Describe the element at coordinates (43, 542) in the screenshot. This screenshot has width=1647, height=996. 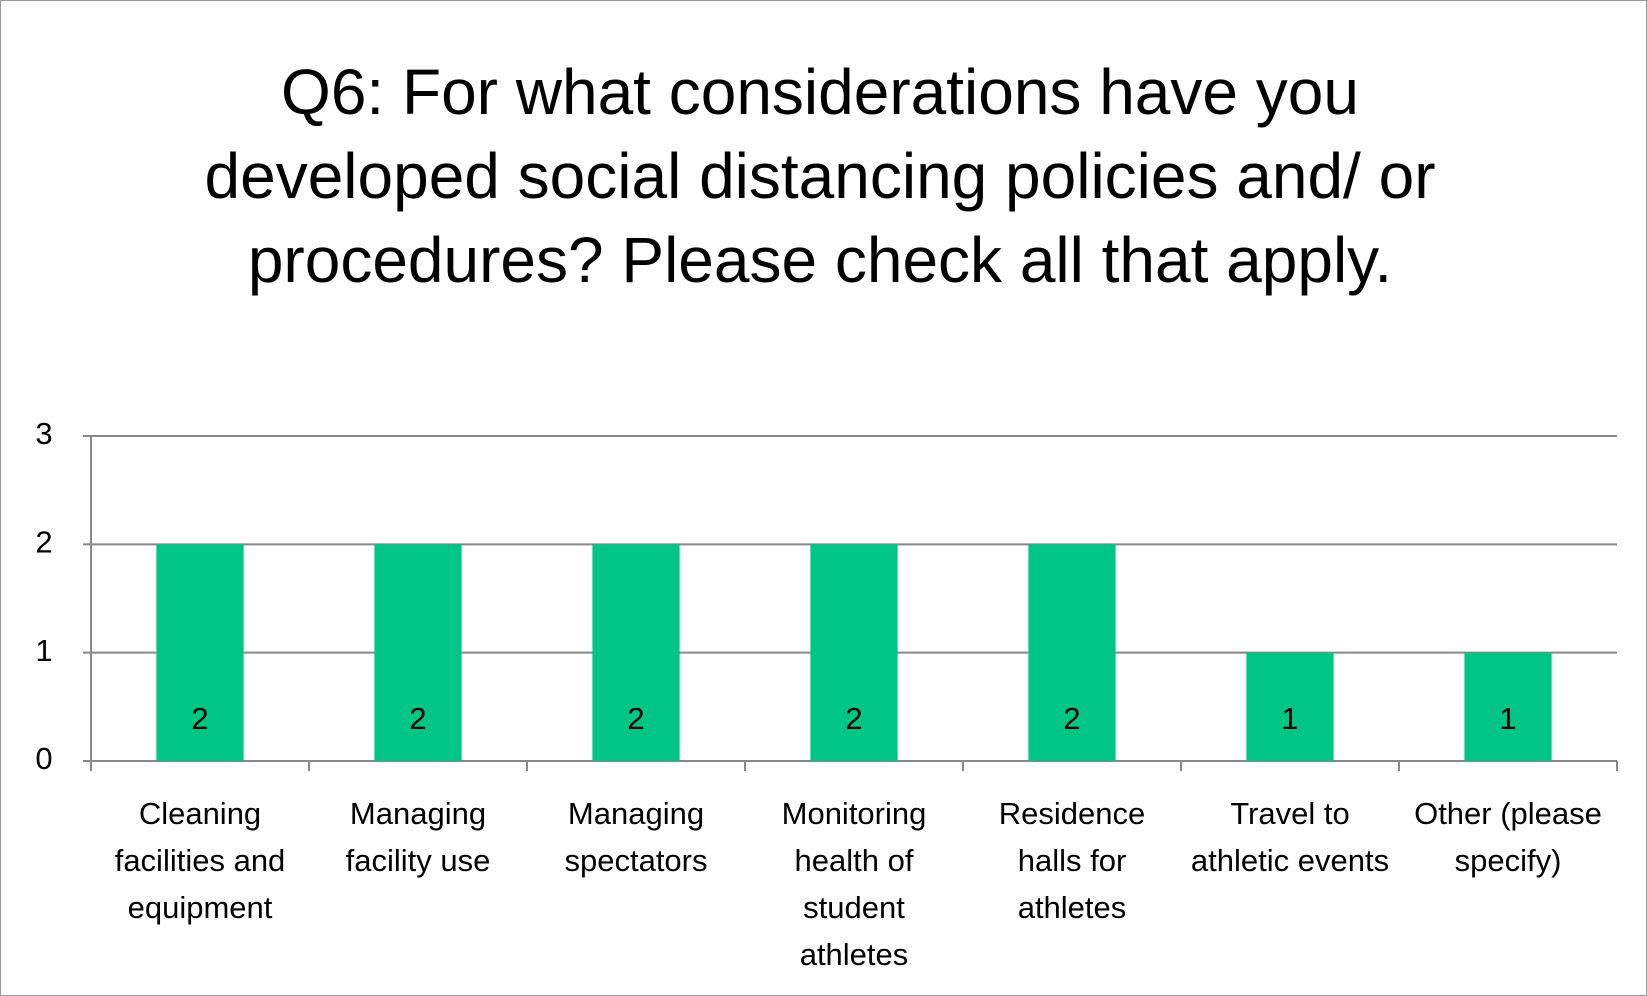
I see `y-tick-label: 2` at that location.